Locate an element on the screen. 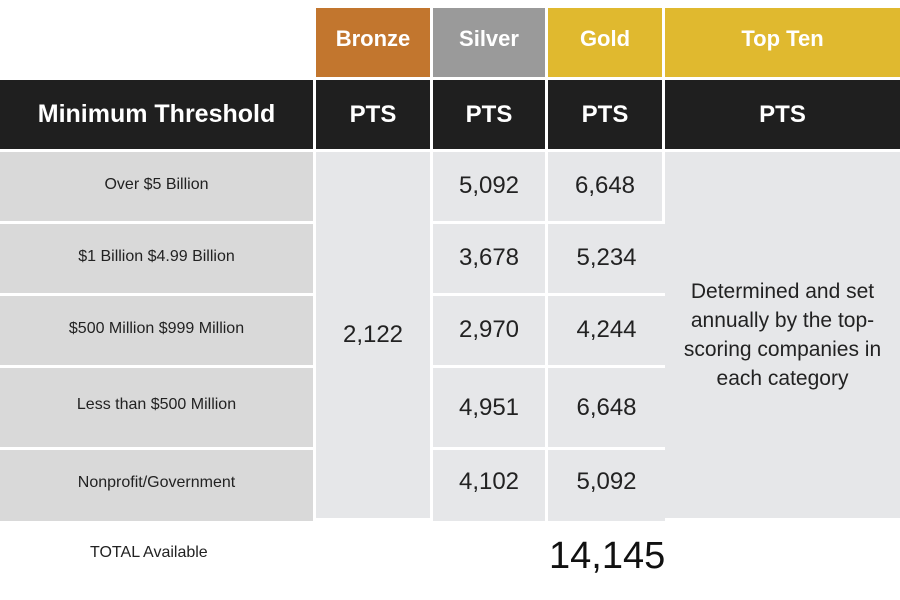  threshold-label: Less than $500 Million is located at coordinates (158, 409).